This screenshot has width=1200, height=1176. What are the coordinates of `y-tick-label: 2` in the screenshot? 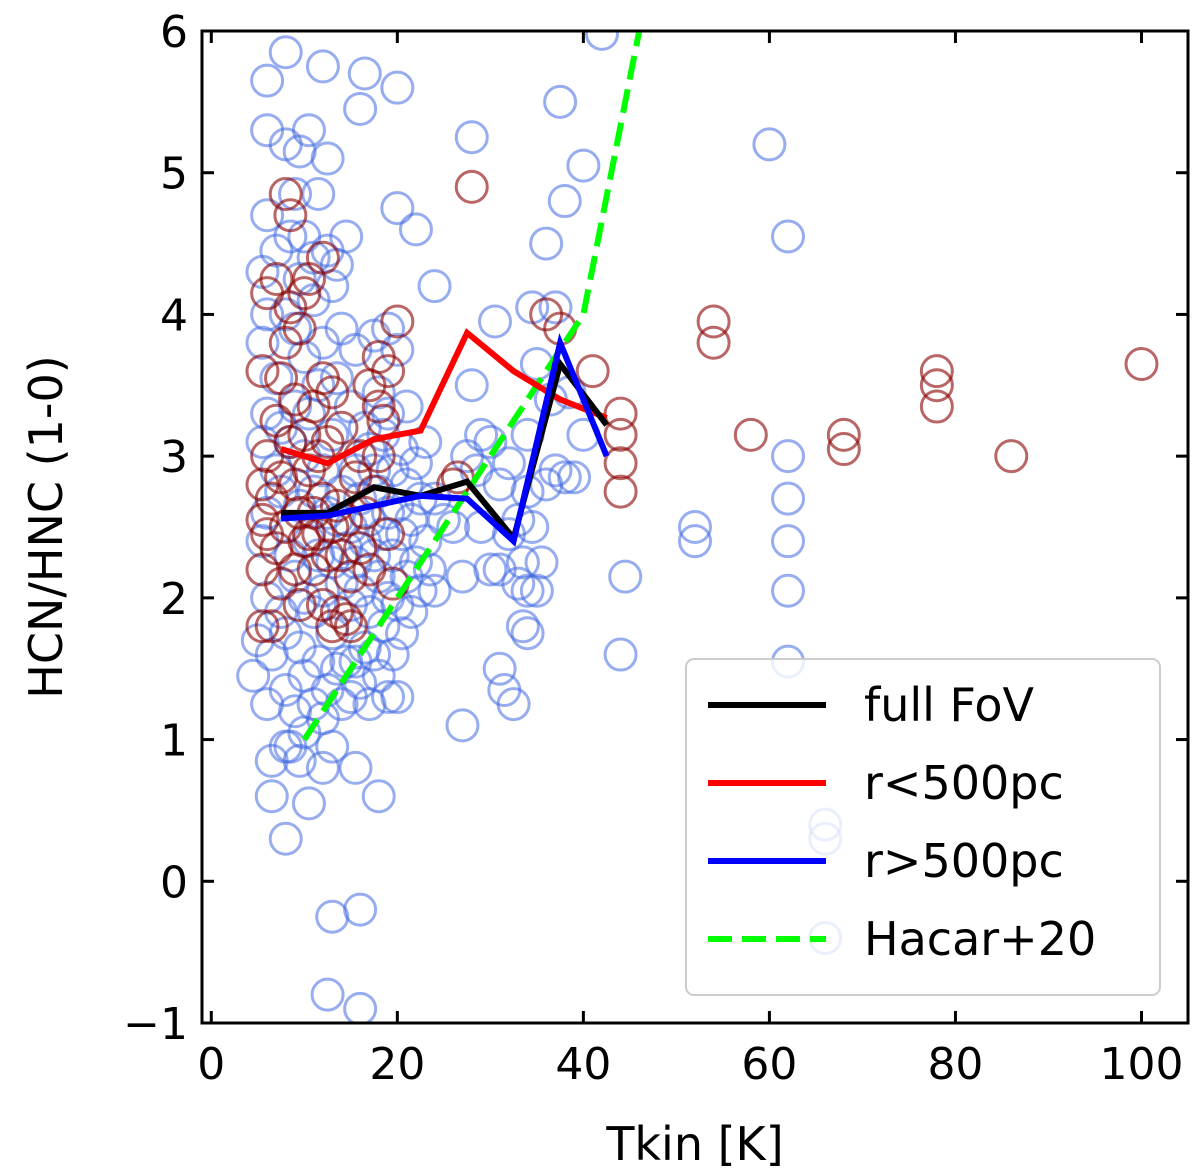 It's located at (174, 599).